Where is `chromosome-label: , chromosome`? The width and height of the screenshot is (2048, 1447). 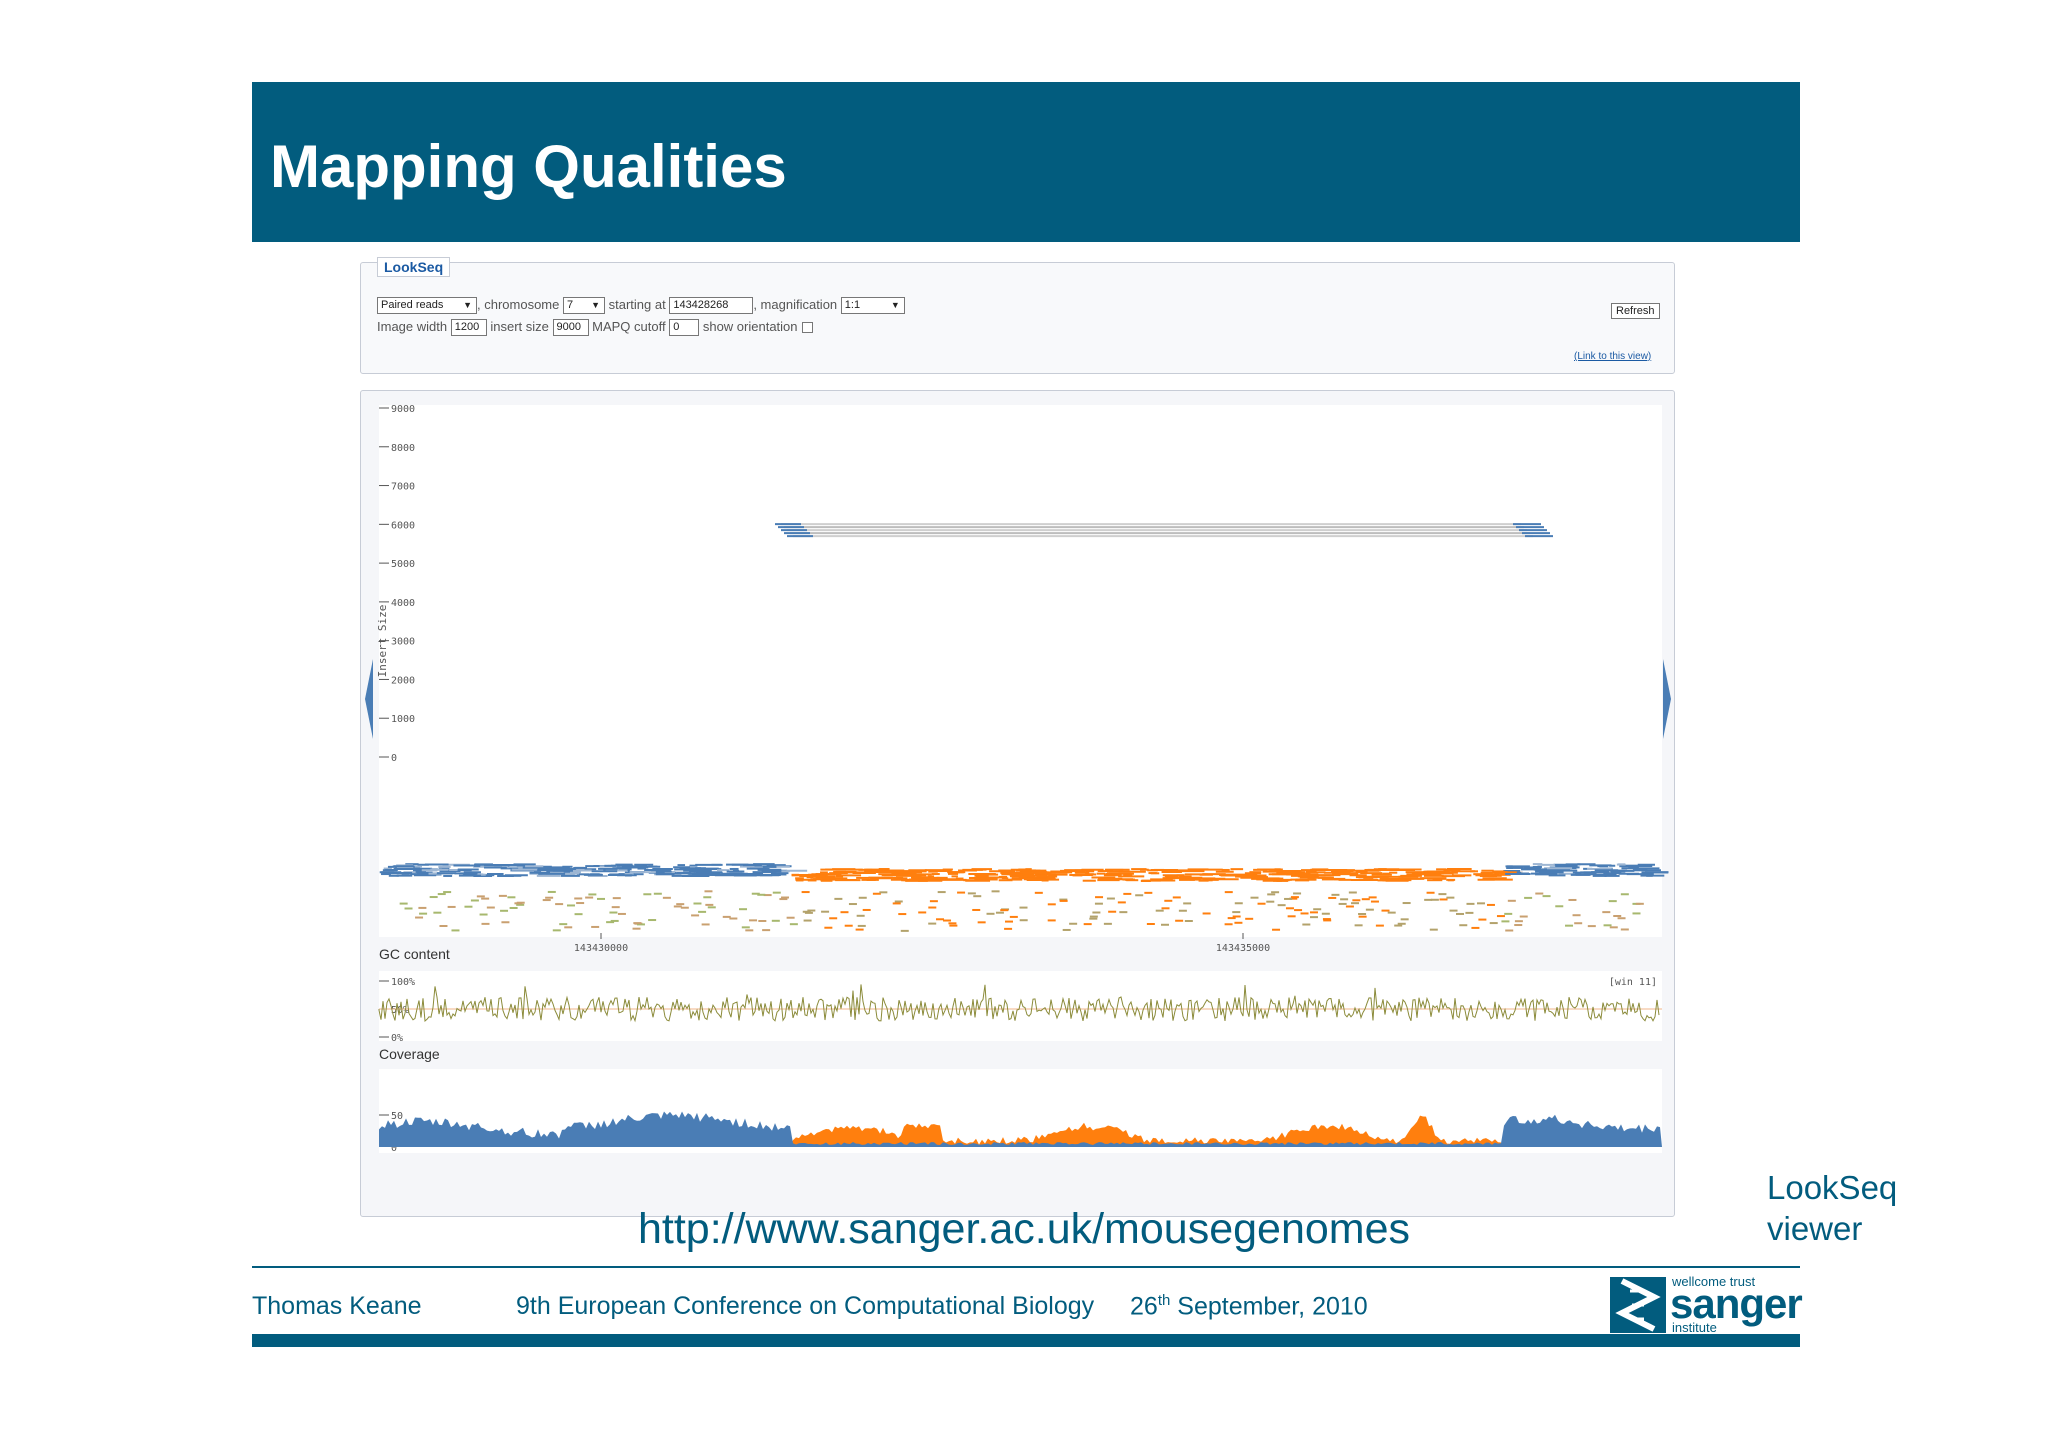 chromosome-label: , chromosome is located at coordinates (518, 304).